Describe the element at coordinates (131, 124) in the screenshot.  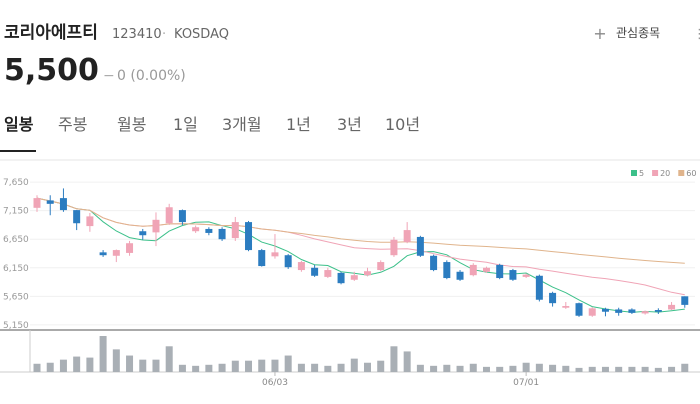
I see `tab: 월봉` at that location.